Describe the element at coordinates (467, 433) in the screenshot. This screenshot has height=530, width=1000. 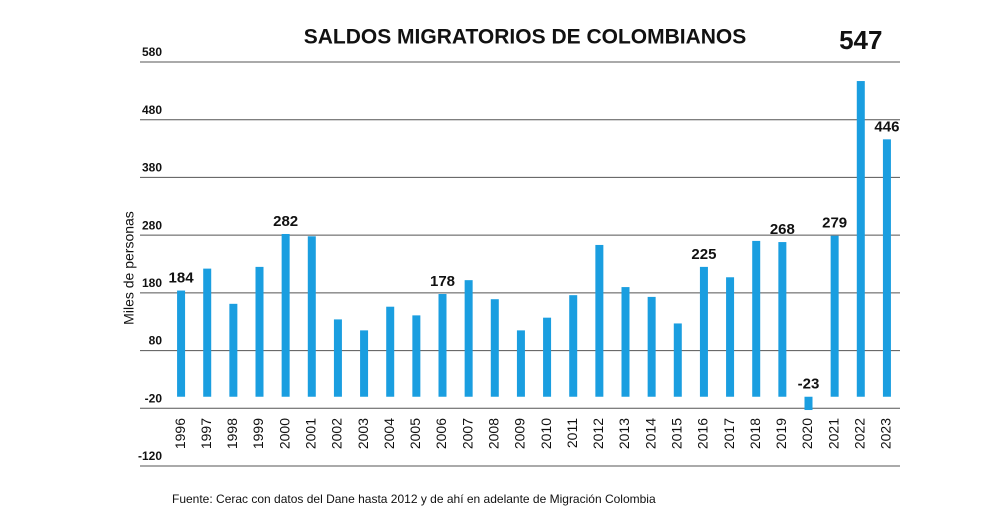
I see `x-tick-label: 2007` at that location.